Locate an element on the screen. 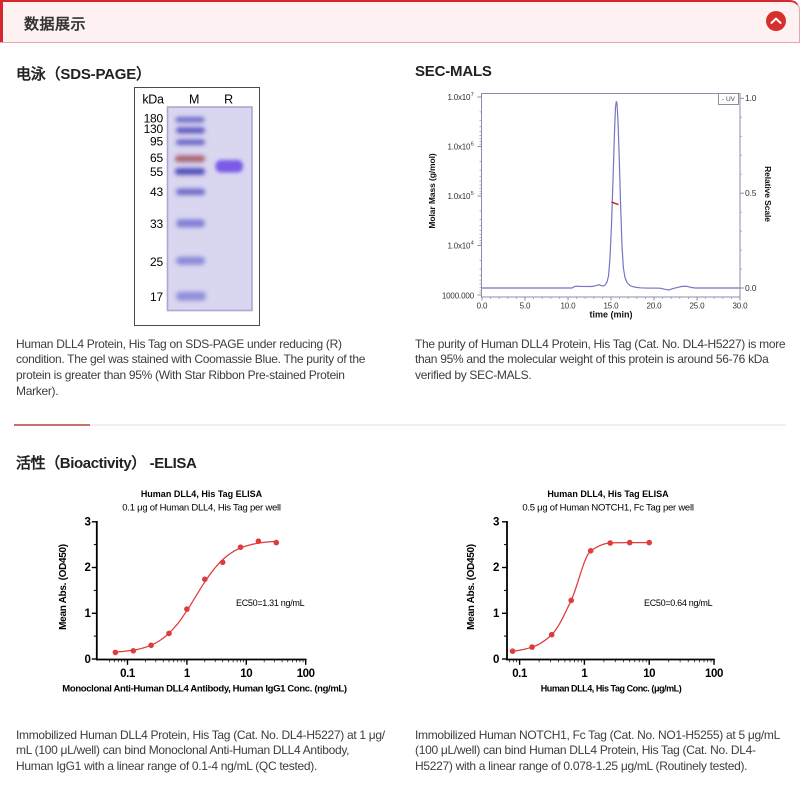  svg-text: EC50=1.31 ng/mL is located at coordinates (270, 603).